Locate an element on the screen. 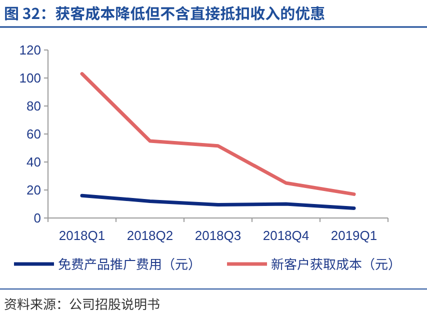  y-tick-label: 100 is located at coordinates (30, 78).